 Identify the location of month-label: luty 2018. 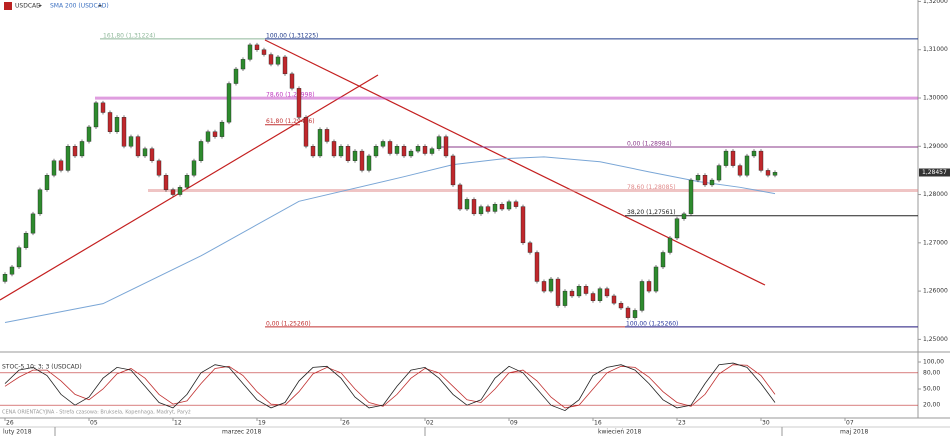
(17, 432).